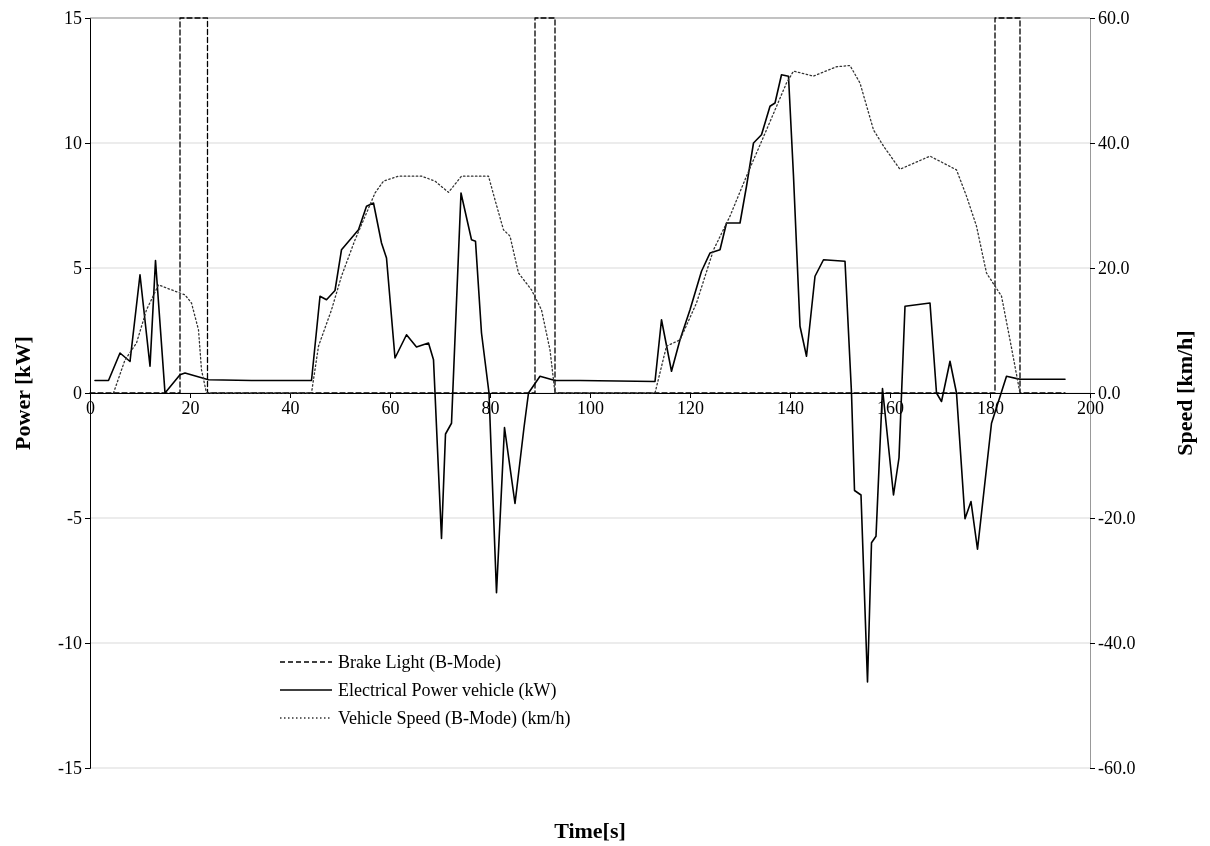  What do you see at coordinates (390, 407) in the screenshot?
I see `x-tick-label: 60` at bounding box center [390, 407].